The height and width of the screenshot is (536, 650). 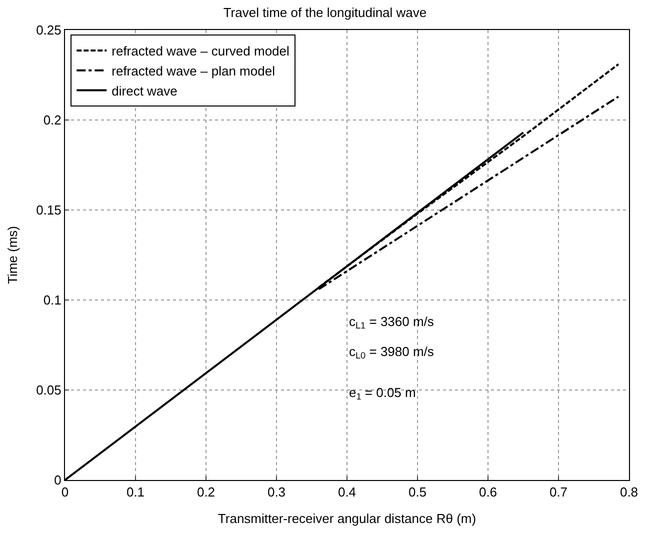 What do you see at coordinates (391, 352) in the screenshot?
I see `annotation: c$_{L0}$ = 3980 m/s` at bounding box center [391, 352].